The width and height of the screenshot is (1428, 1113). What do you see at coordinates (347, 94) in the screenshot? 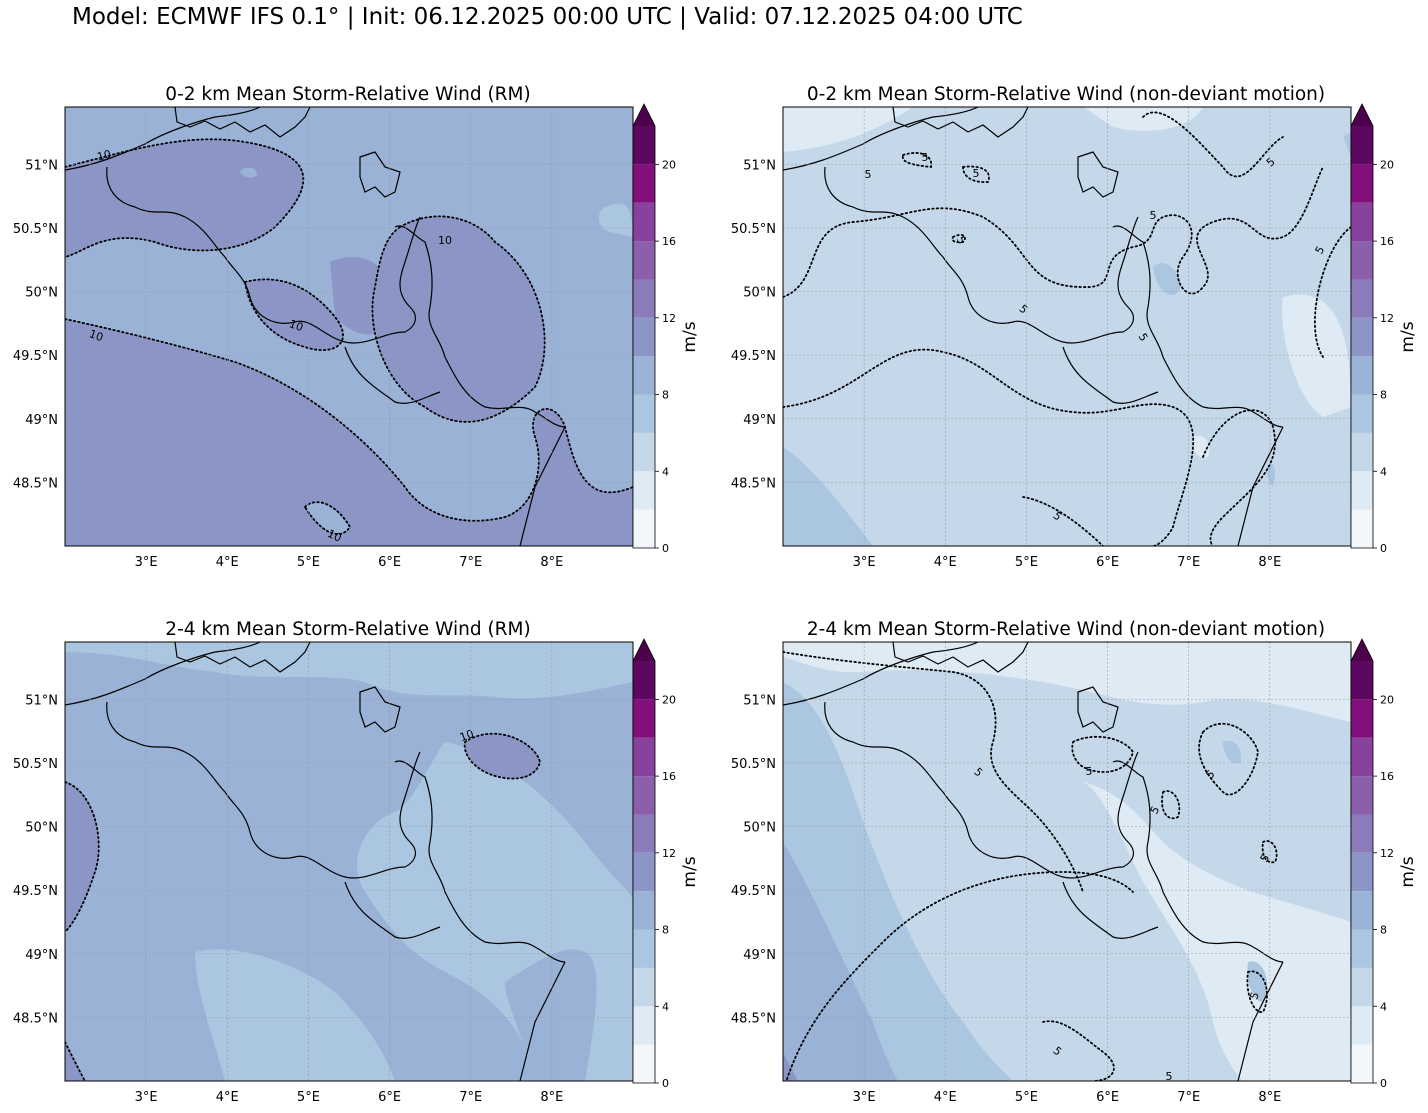
I see `panel-title: 0-2 km Mean Storm-Relative Wind (RM)` at bounding box center [347, 94].